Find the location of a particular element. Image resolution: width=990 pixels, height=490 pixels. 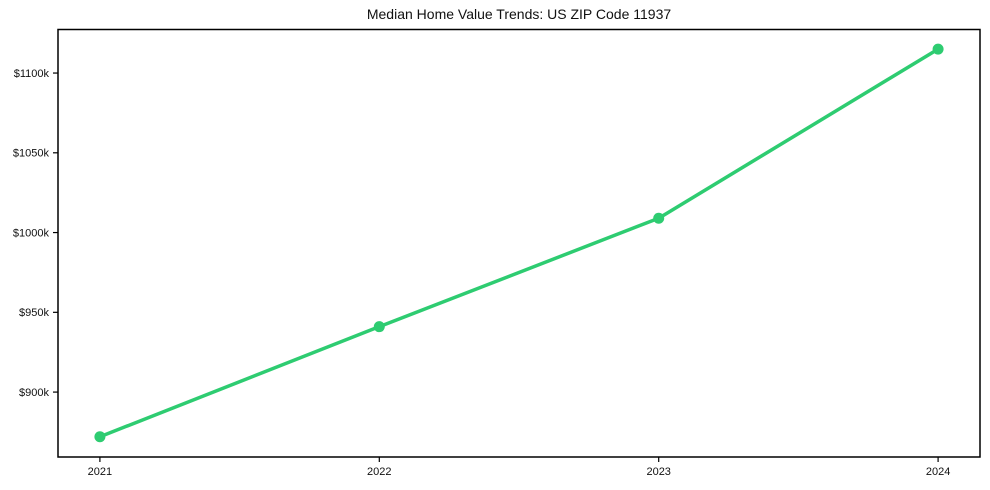

y-tick-label: $1000k is located at coordinates (31, 233).